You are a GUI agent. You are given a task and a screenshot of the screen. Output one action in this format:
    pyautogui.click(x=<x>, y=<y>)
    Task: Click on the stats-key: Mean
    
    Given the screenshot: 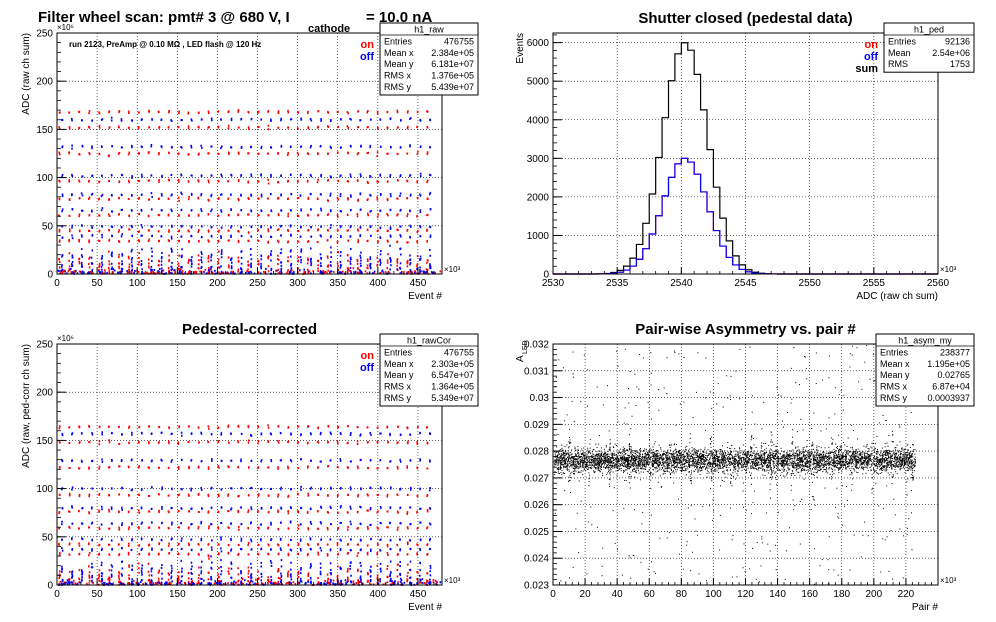 What is the action you would take?
    pyautogui.click(x=899, y=53)
    